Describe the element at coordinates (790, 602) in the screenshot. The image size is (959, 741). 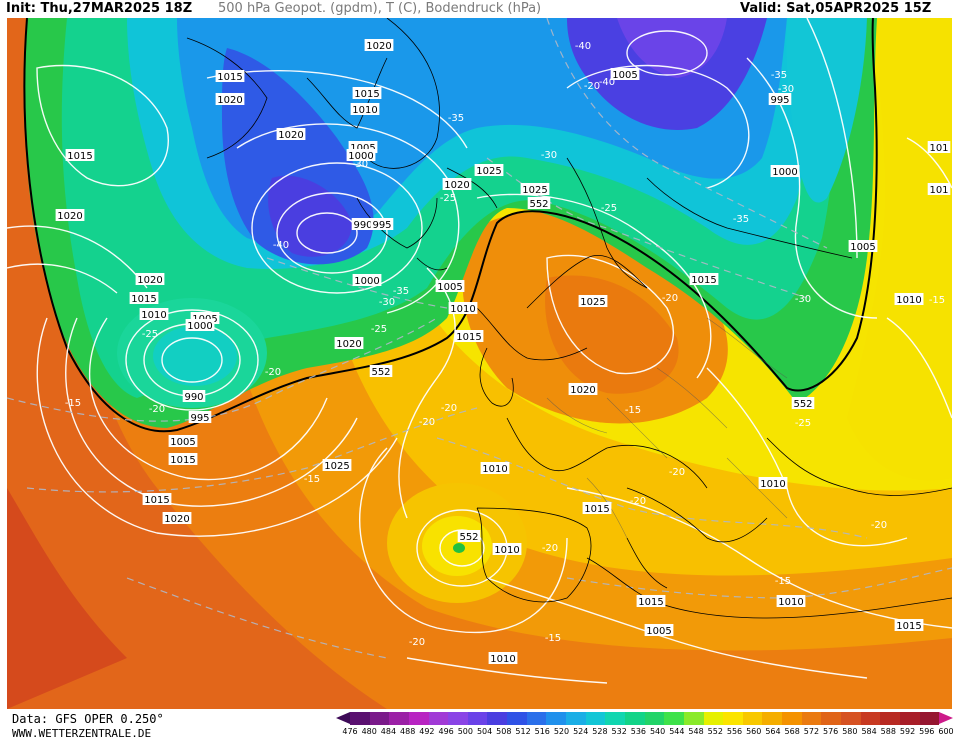
I see `svg-text: 1010` at that location.